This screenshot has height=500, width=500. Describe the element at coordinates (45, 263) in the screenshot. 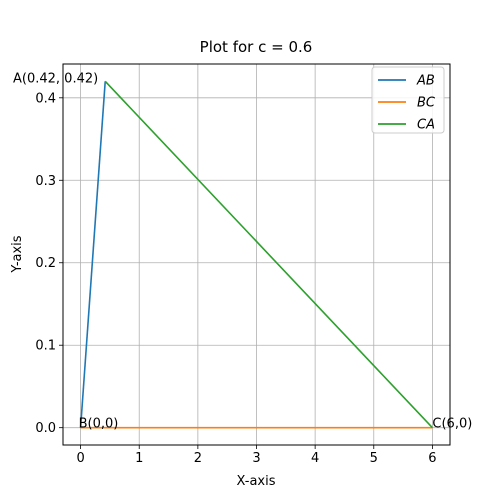

I see `y-tick-label: 0.2` at that location.